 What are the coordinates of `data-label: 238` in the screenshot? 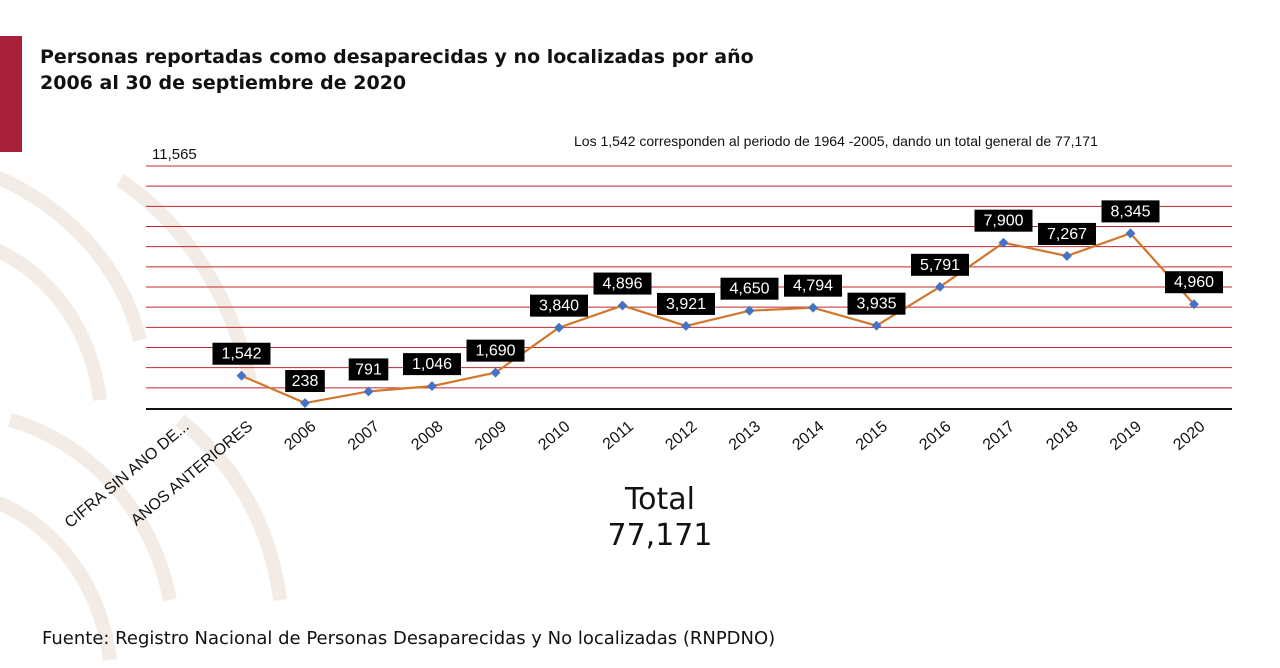 It's located at (305, 381).